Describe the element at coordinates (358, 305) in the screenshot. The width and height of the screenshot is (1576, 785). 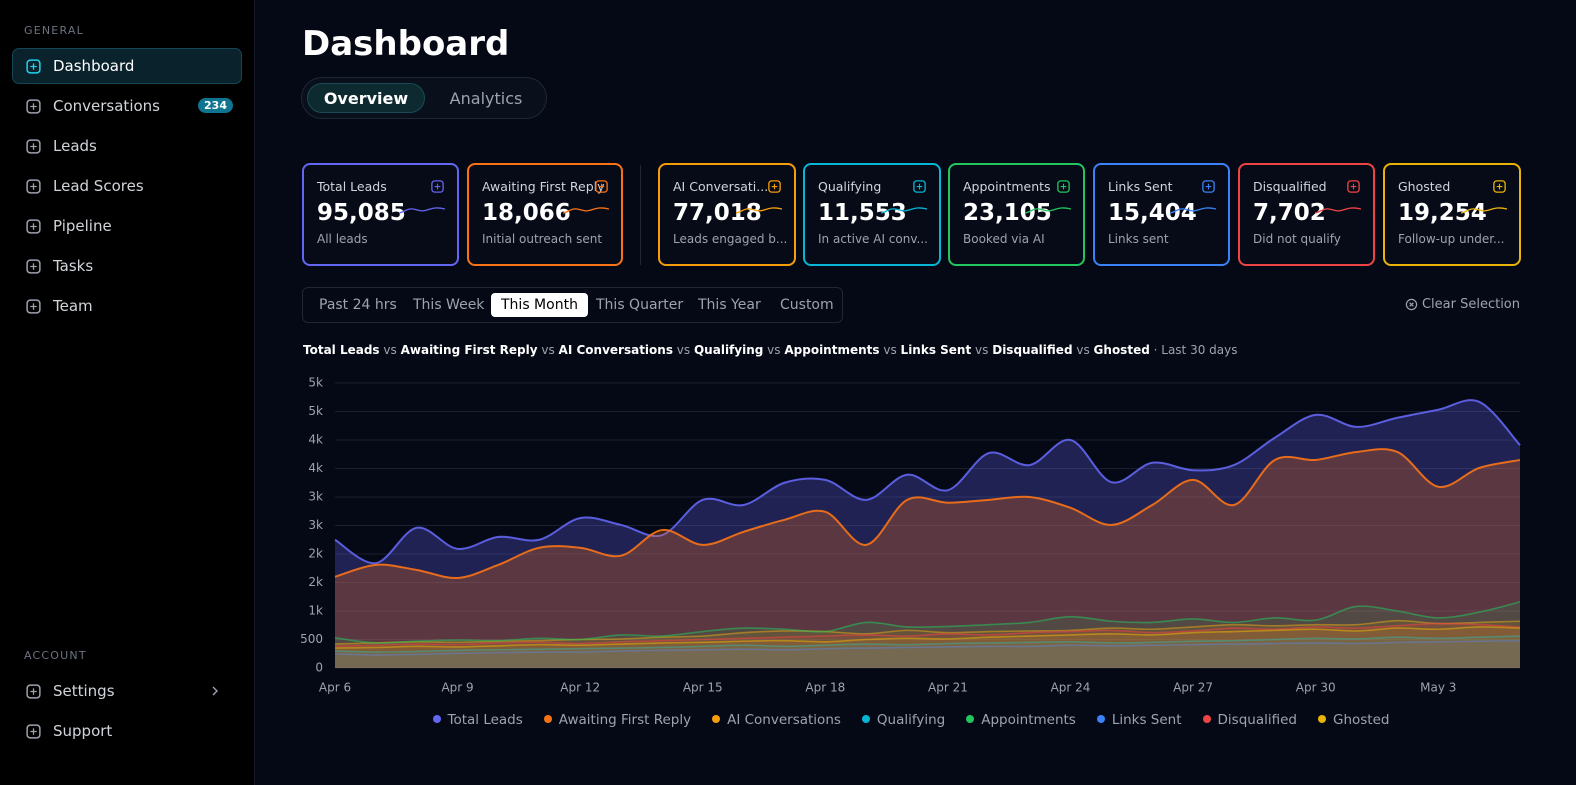
I see `filter-button: Past 24 hrs` at that location.